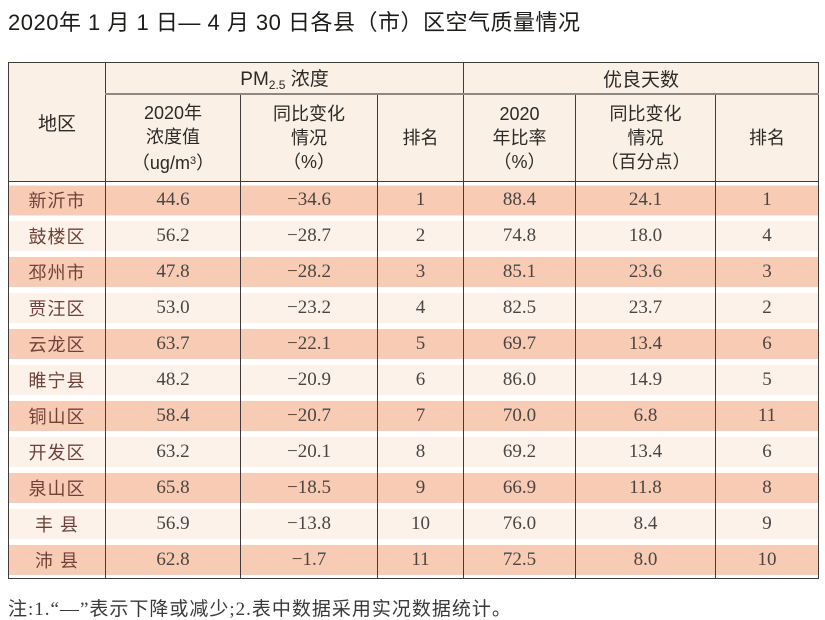 This screenshot has height=620, width=825. I want to click on cell-gd-rank: 11, so click(767, 416).